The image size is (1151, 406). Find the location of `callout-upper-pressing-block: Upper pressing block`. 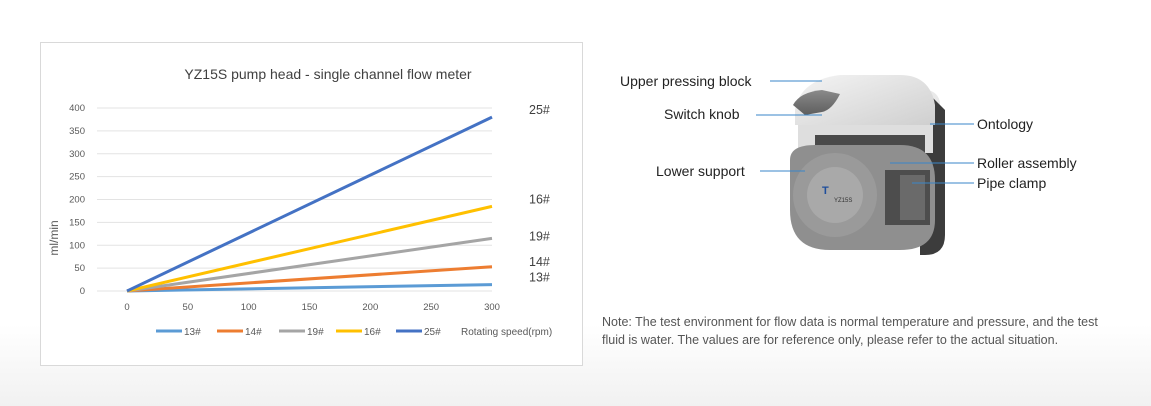

callout-upper-pressing-block: Upper pressing block is located at coordinates (686, 81).